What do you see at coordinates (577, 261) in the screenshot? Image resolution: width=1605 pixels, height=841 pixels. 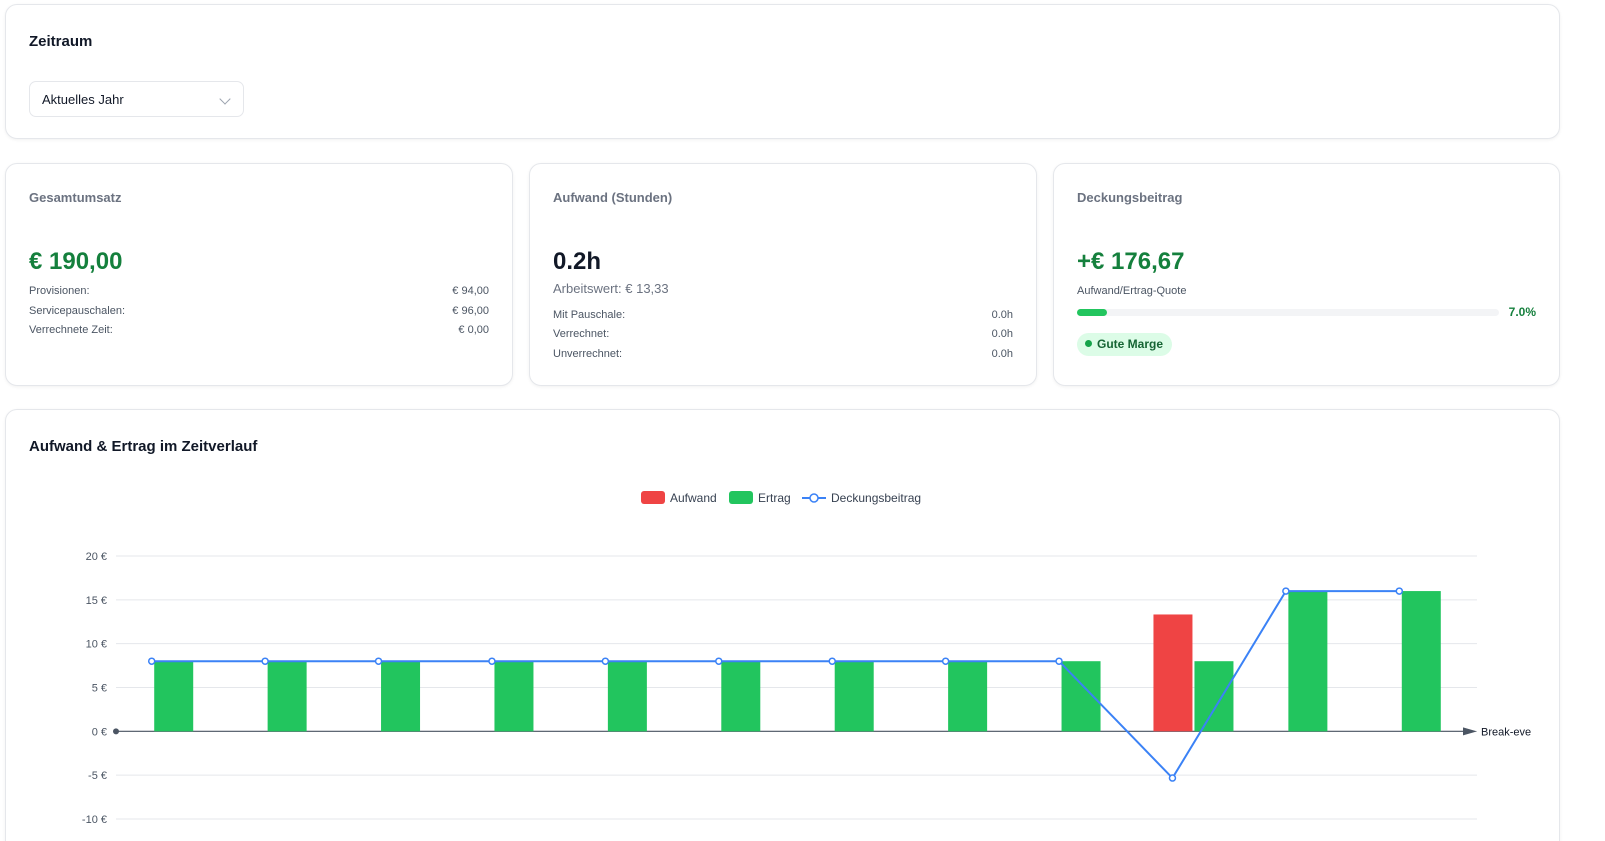 I see `aufwand-value: 0.2h` at bounding box center [577, 261].